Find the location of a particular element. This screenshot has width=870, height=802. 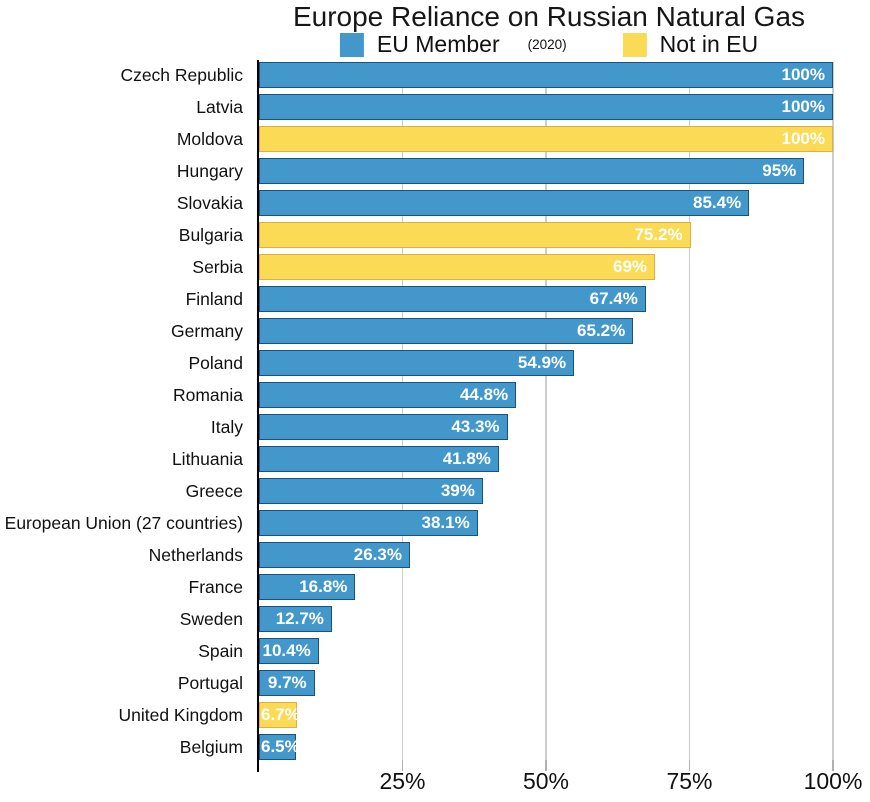

bar-value-label: 41.8% is located at coordinates (466, 458).